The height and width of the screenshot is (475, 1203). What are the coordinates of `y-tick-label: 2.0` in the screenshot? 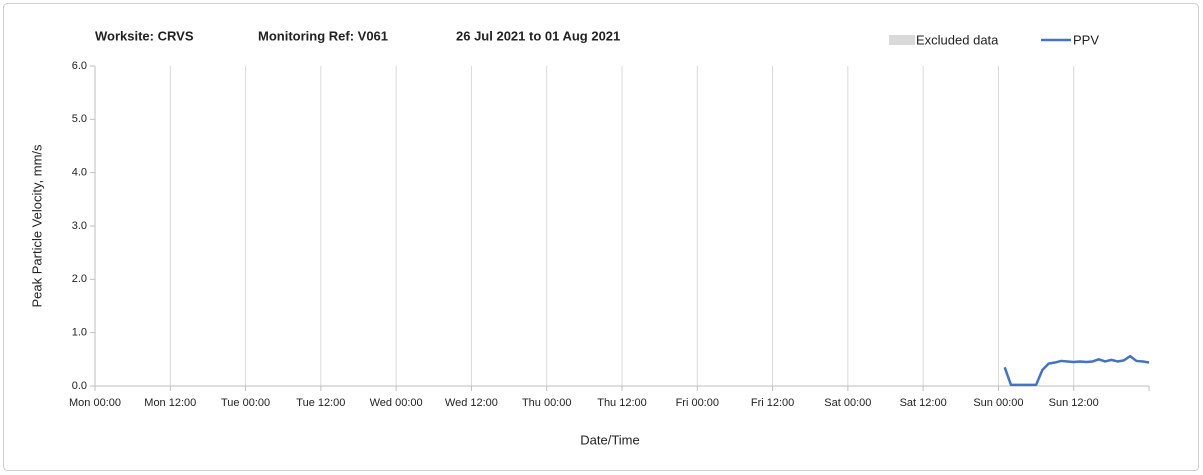 It's located at (79, 279).